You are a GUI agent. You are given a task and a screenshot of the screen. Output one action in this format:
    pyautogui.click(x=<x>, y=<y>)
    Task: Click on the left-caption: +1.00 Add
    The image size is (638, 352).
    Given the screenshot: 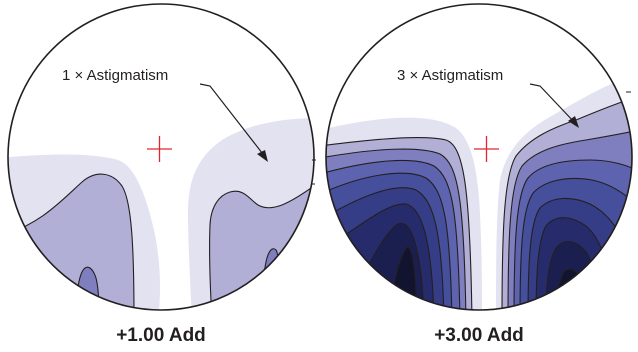 What is the action you would take?
    pyautogui.click(x=161, y=335)
    